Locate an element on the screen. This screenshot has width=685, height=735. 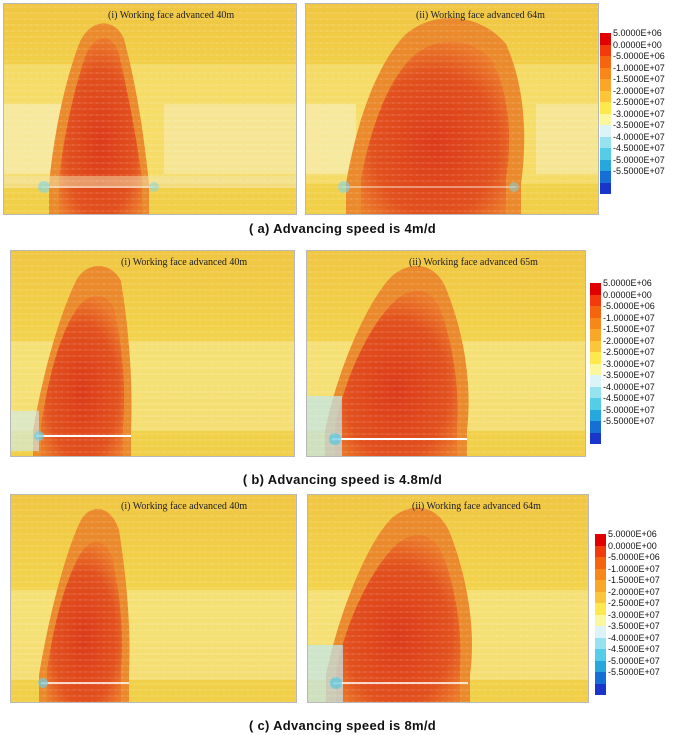
plot-c-left-title: (i) Working face advanced 40m is located at coordinates (184, 506).